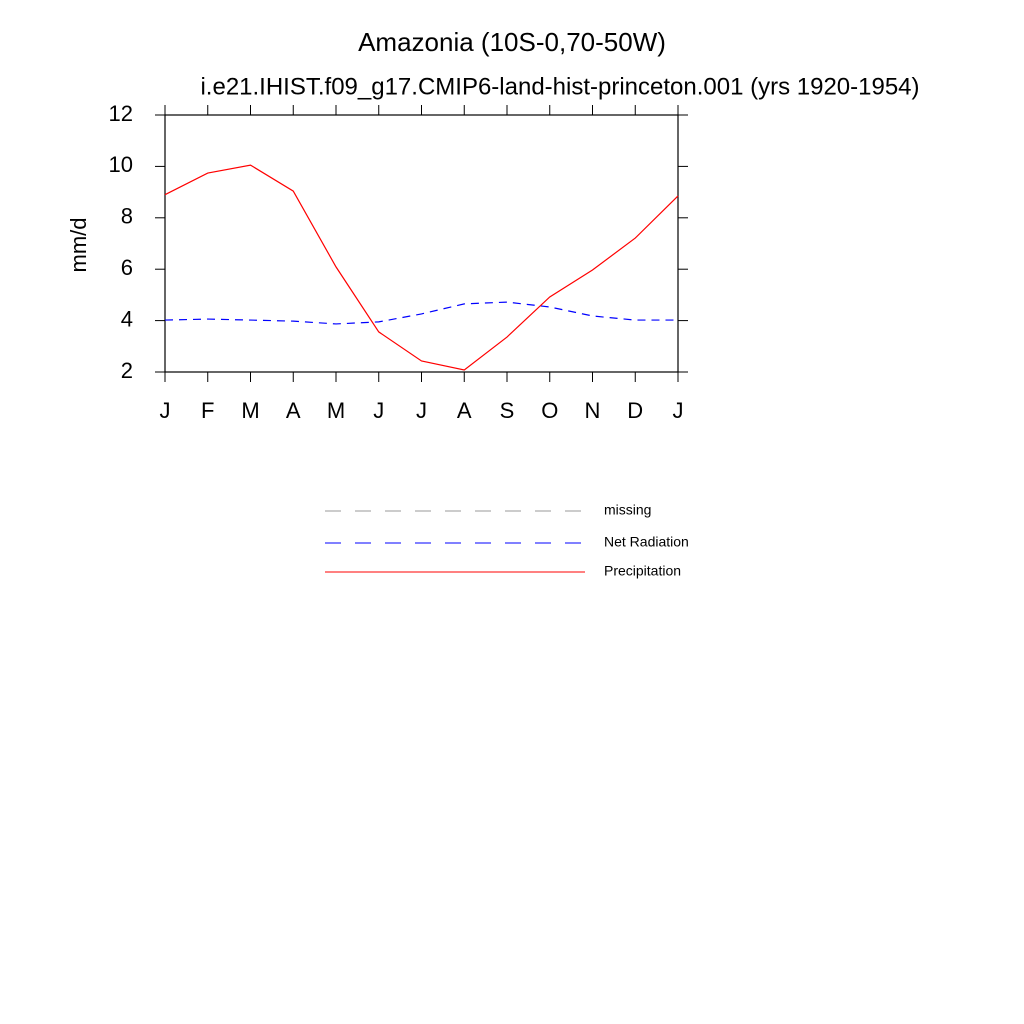 This screenshot has width=1024, height=1024. Describe the element at coordinates (127, 216) in the screenshot. I see `y-tick-label: 8` at that location.